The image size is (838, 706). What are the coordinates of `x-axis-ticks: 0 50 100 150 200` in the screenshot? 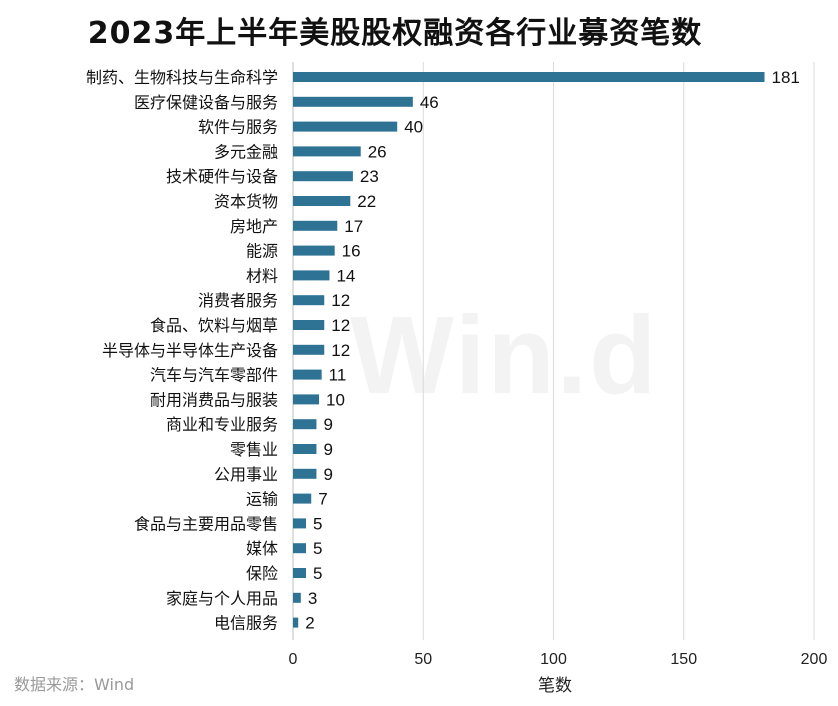 It's located at (558, 659).